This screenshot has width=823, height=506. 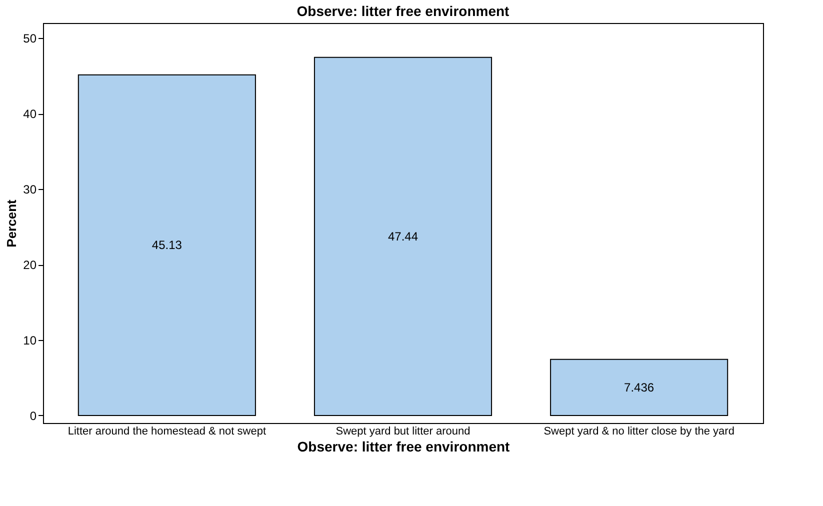 What do you see at coordinates (30, 39) in the screenshot?
I see `y-tick-label: 50` at bounding box center [30, 39].